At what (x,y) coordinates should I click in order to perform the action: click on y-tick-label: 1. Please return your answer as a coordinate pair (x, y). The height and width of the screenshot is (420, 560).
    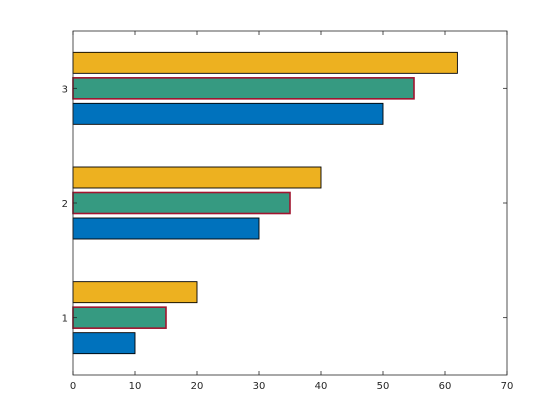
    Looking at the image, I should click on (65, 319).